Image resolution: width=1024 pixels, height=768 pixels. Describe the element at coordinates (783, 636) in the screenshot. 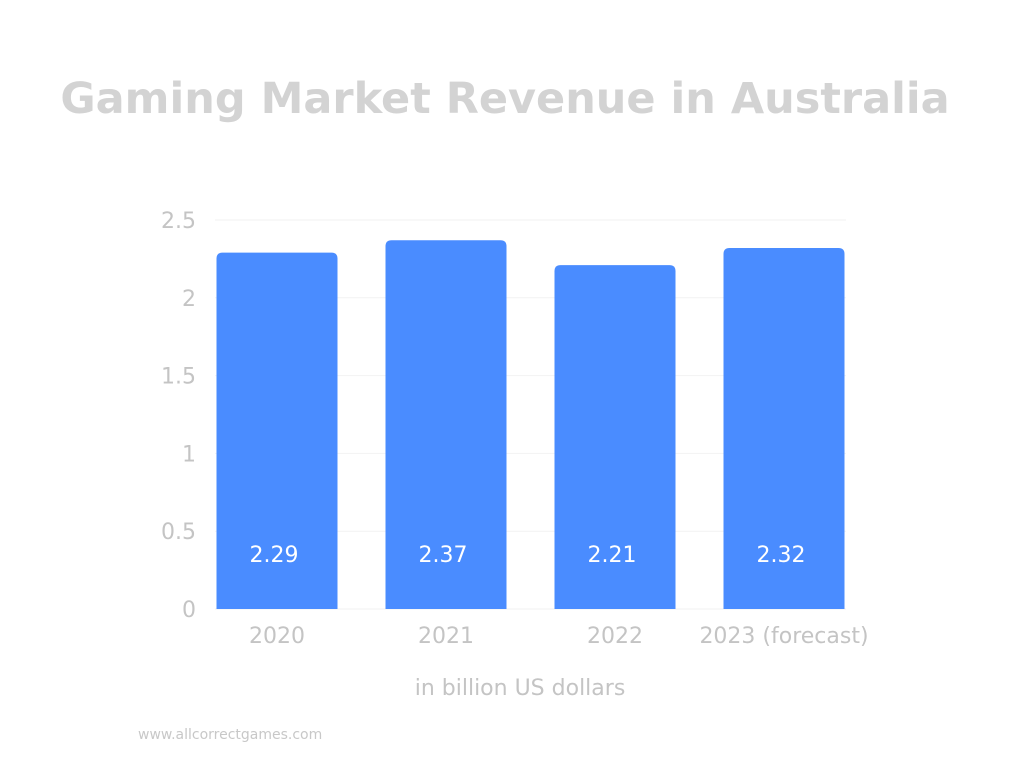

I see `x-category-label: 2023 (forecast)` at that location.